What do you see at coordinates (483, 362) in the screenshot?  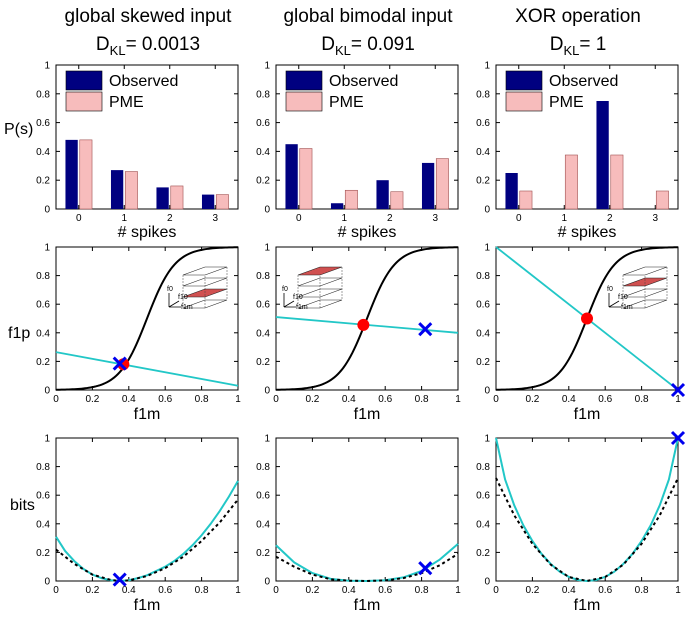 I see `y-tick-label: 0.2` at bounding box center [483, 362].